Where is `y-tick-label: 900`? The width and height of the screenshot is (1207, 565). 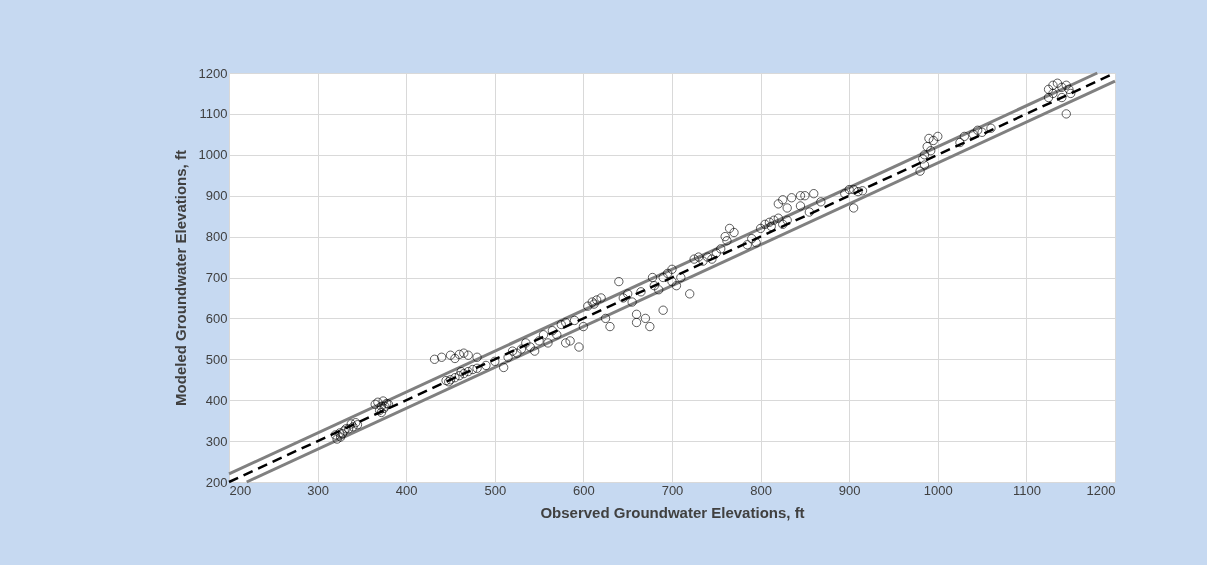 y-tick-label: 900 is located at coordinates (216, 196).